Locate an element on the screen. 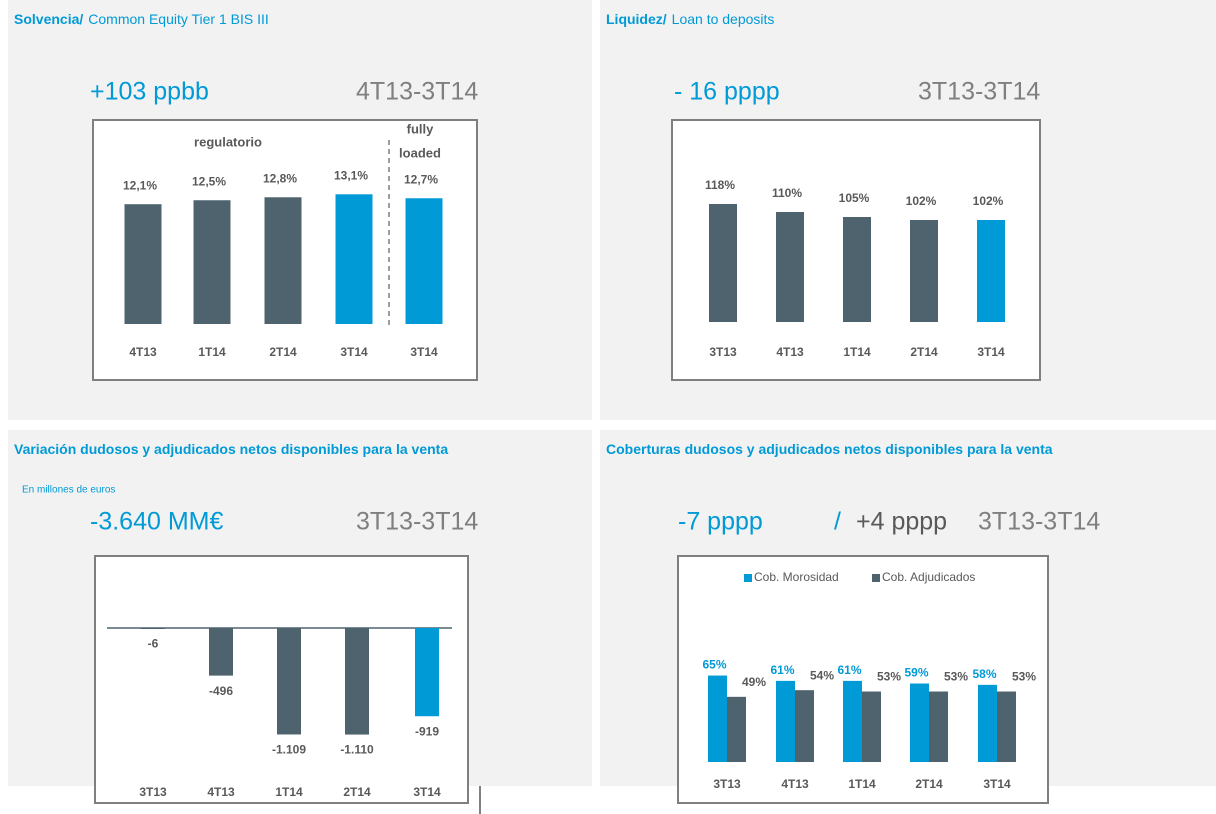  data-label: 54% is located at coordinates (822, 675).